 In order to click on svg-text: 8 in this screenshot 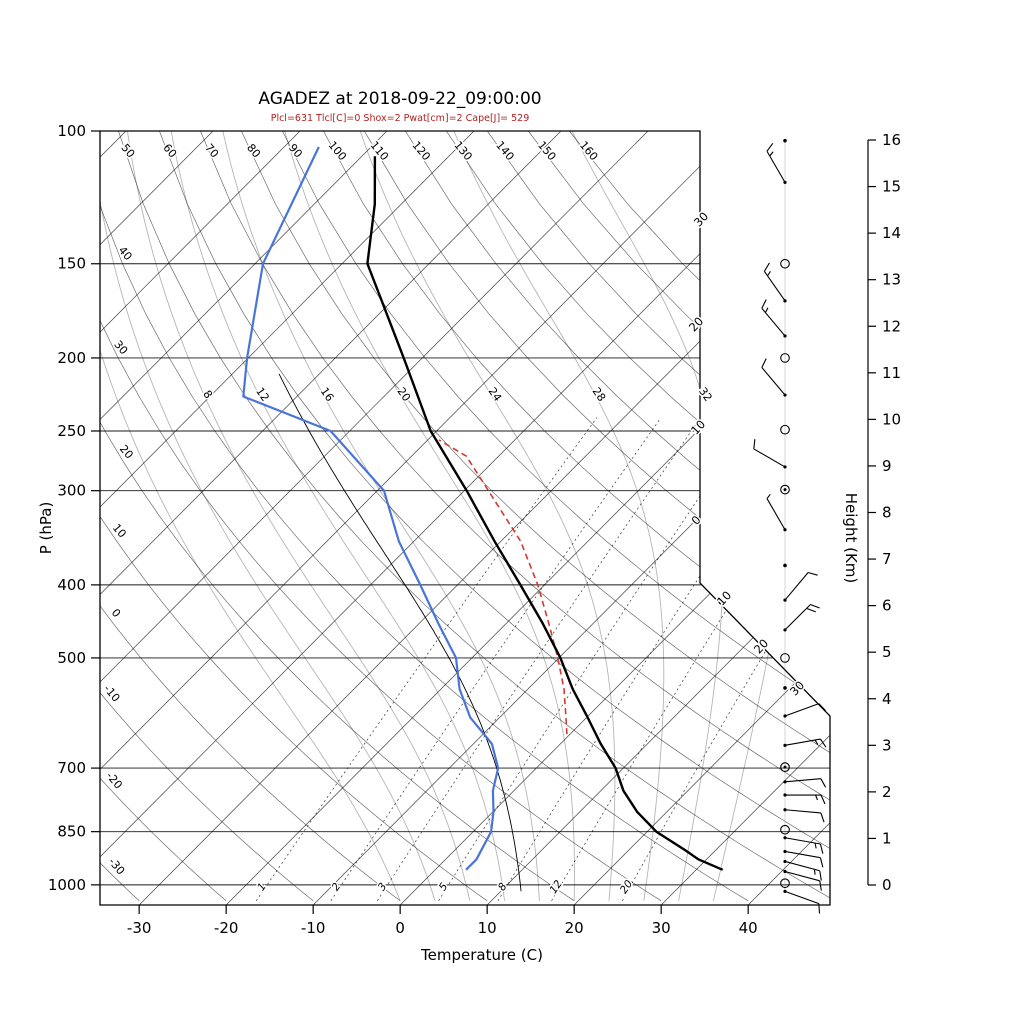, I will do `click(503, 887)`.